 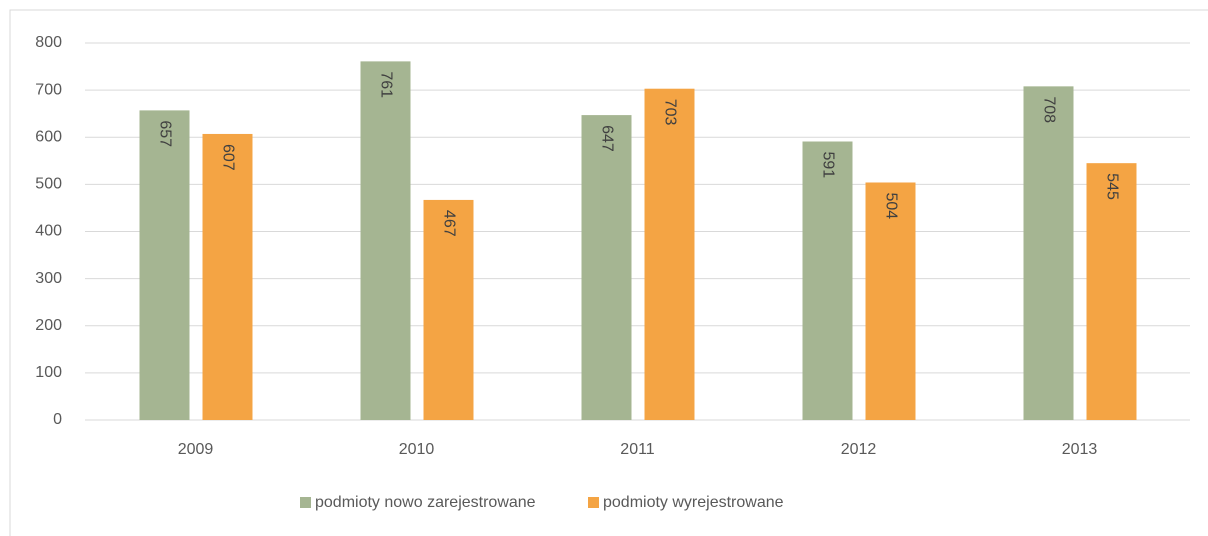 I want to click on legend-label: podmioty wyrejestrowane, so click(x=693, y=502).